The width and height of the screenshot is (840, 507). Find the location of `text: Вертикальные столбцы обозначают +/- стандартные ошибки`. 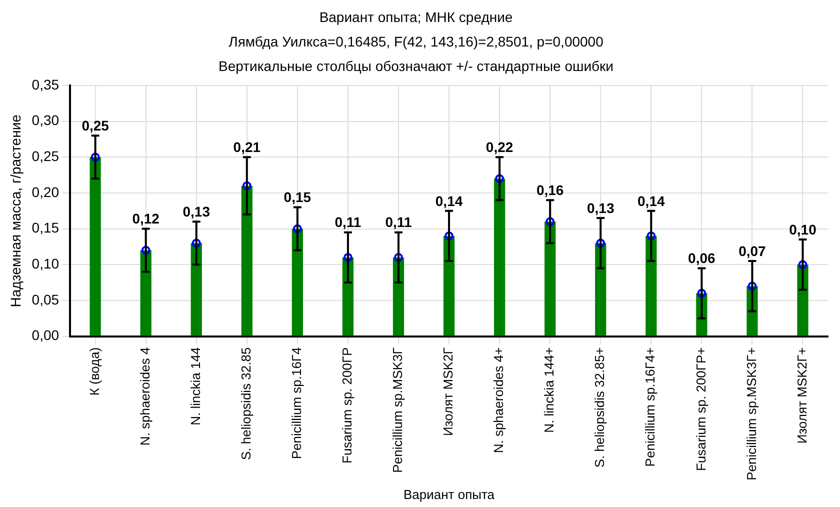

text: Вертикальные столбцы обозначают +/- стандартные ошибки is located at coordinates (416, 66).